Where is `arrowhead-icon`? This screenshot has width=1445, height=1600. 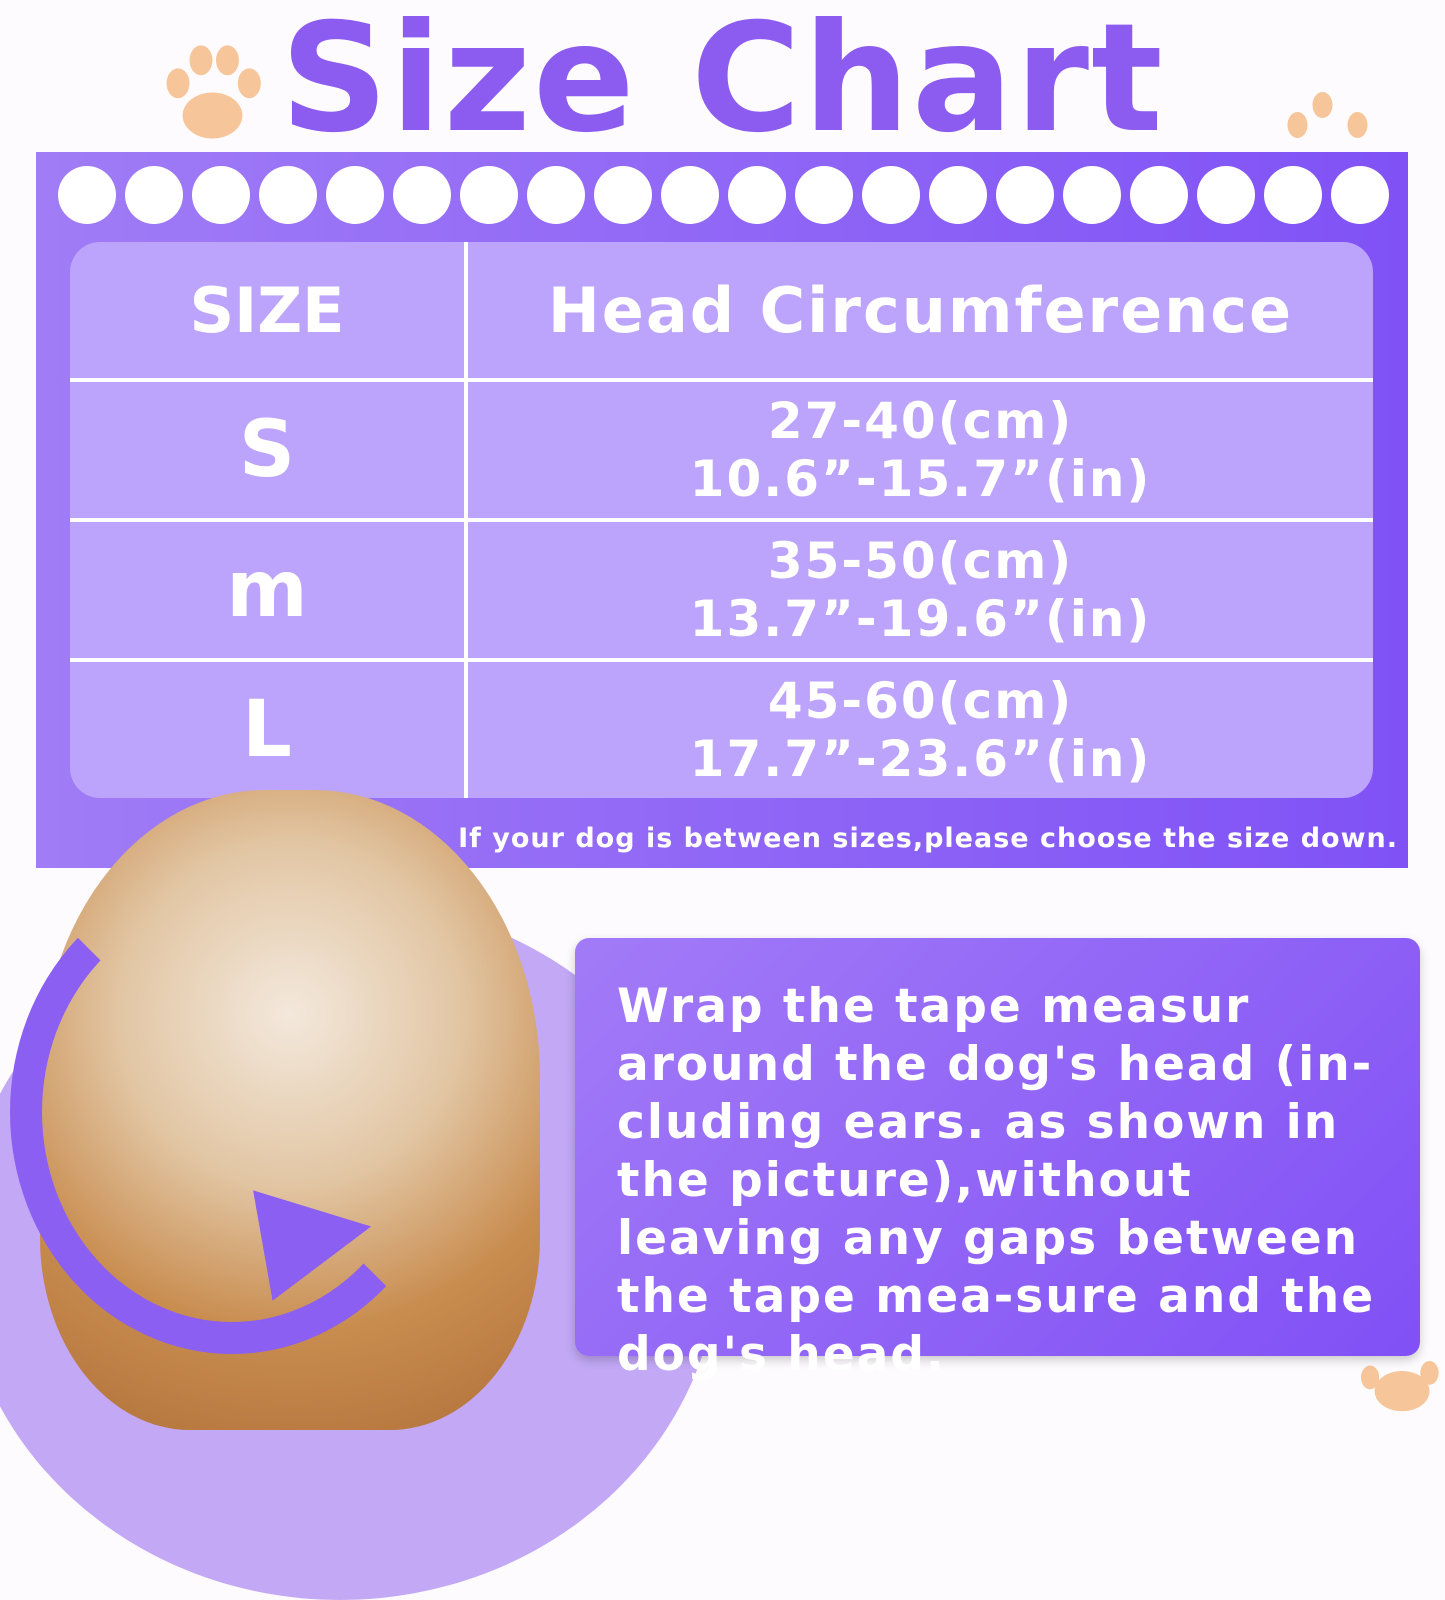 arrowhead-icon is located at coordinates (317, 1236).